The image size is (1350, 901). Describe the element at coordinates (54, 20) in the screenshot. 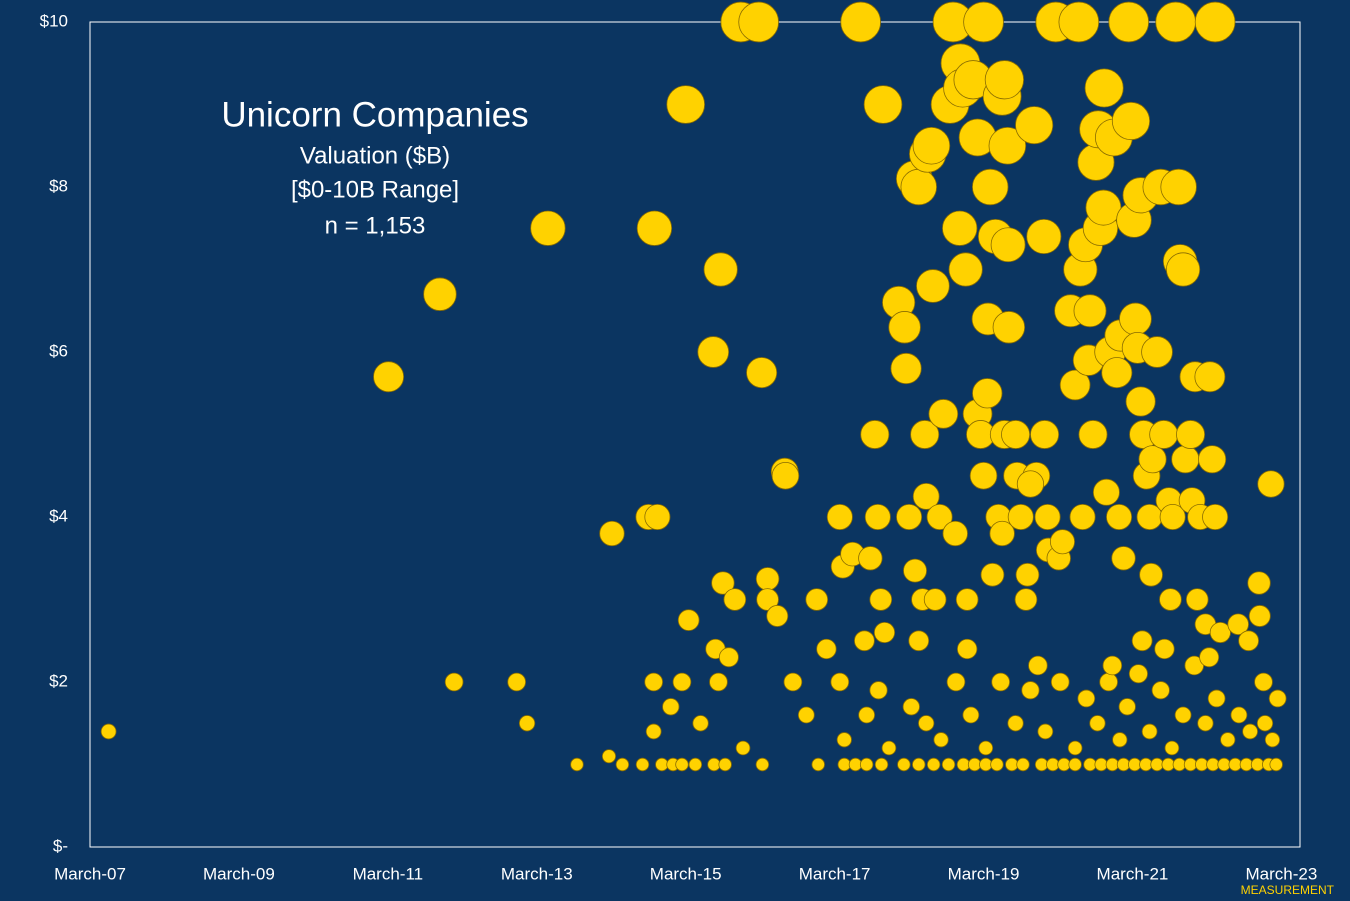

I see `y-tick-label: $10` at that location.